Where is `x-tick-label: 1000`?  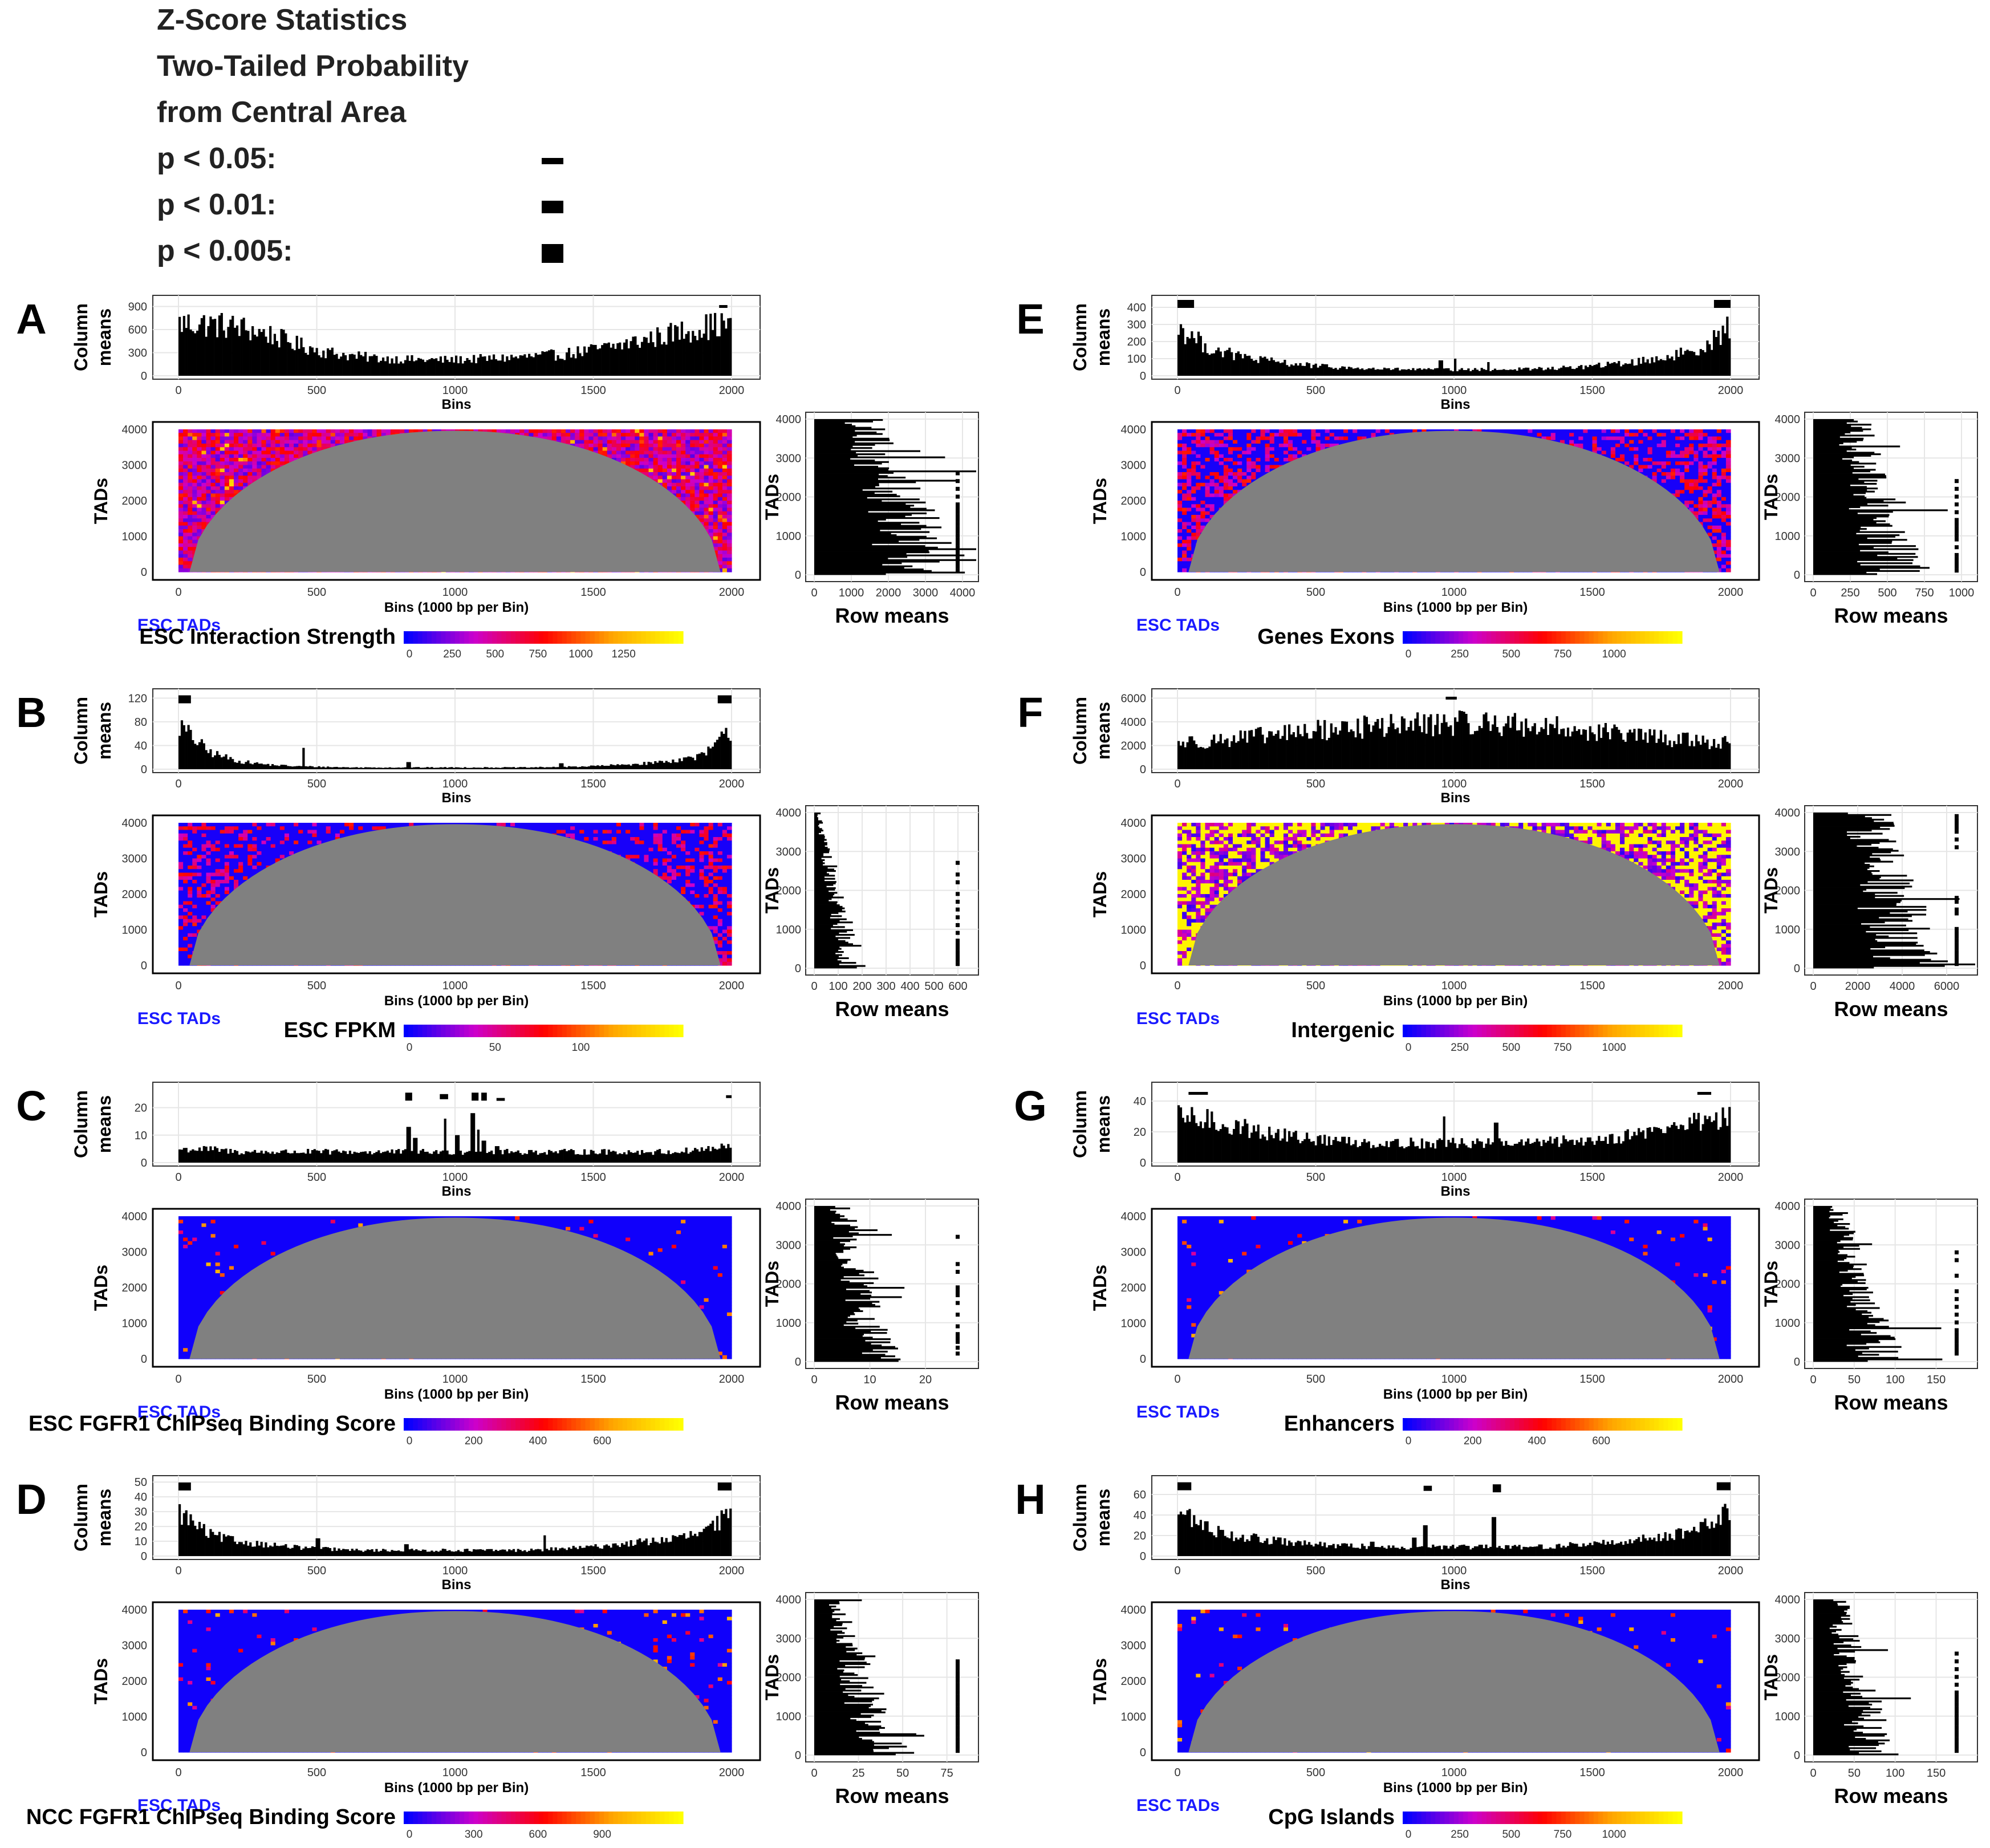 x-tick-label: 1000 is located at coordinates (455, 391).